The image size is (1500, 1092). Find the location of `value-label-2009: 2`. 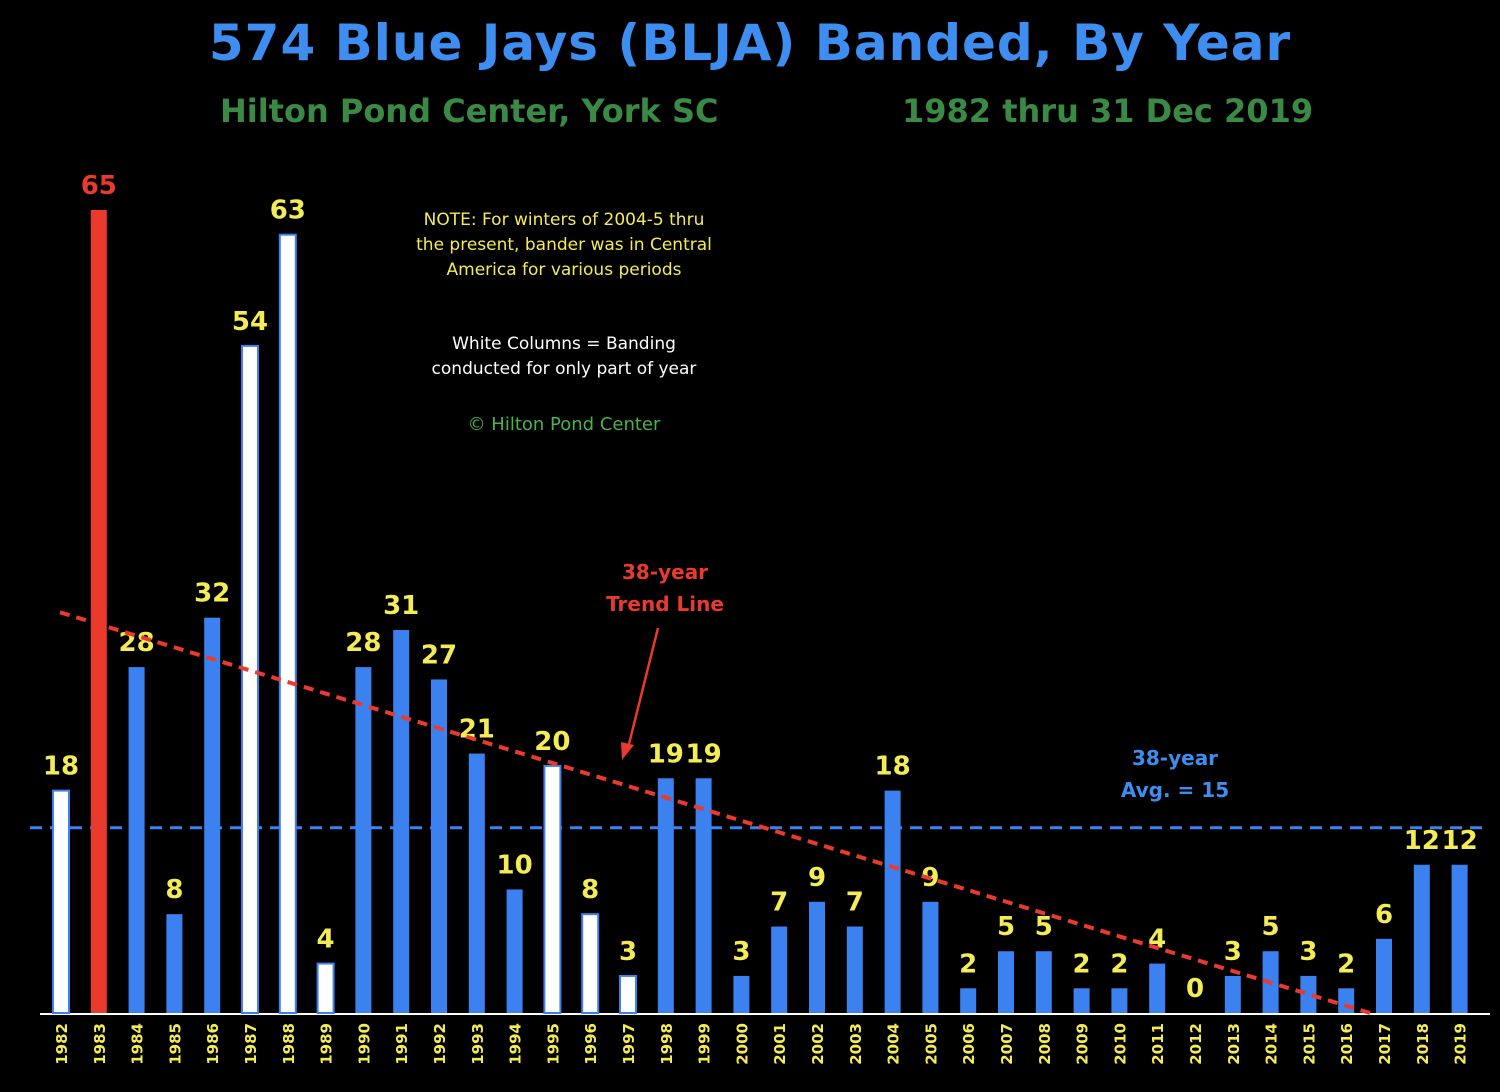

value-label-2009: 2 is located at coordinates (1082, 964).